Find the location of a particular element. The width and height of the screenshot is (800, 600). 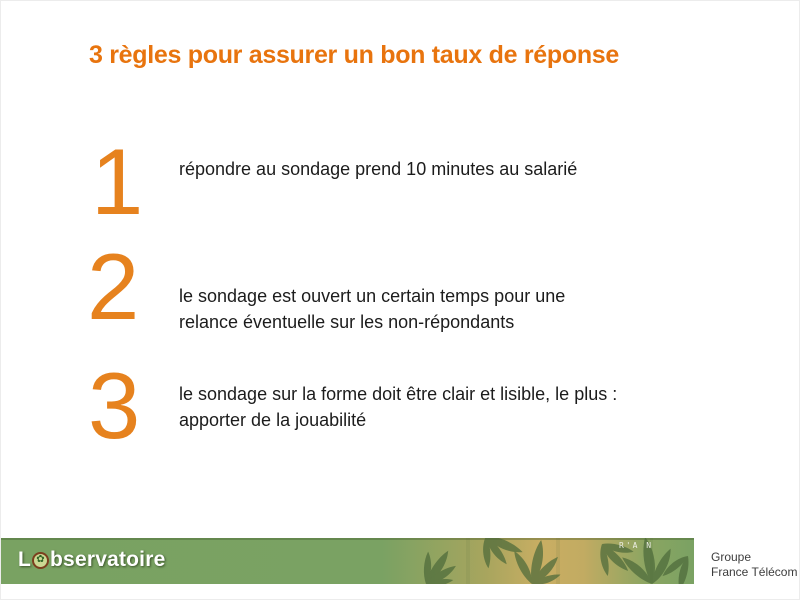

observatoire-rosette-icon: ✿ is located at coordinates (41, 560).